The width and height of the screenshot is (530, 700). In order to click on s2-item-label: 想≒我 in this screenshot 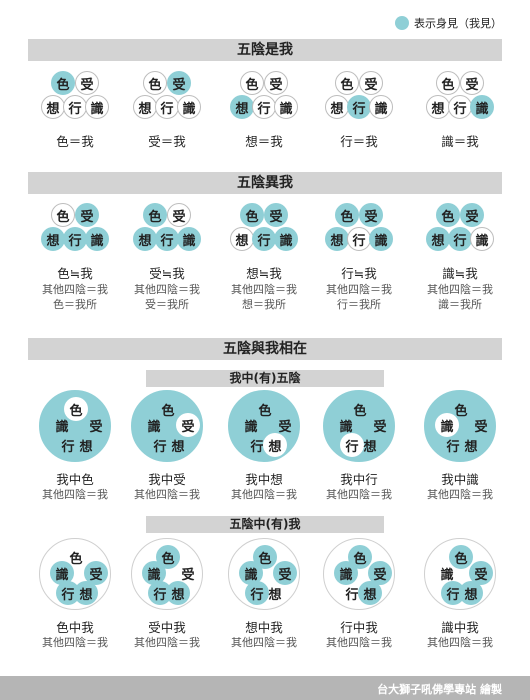, I will do `click(264, 273)`.